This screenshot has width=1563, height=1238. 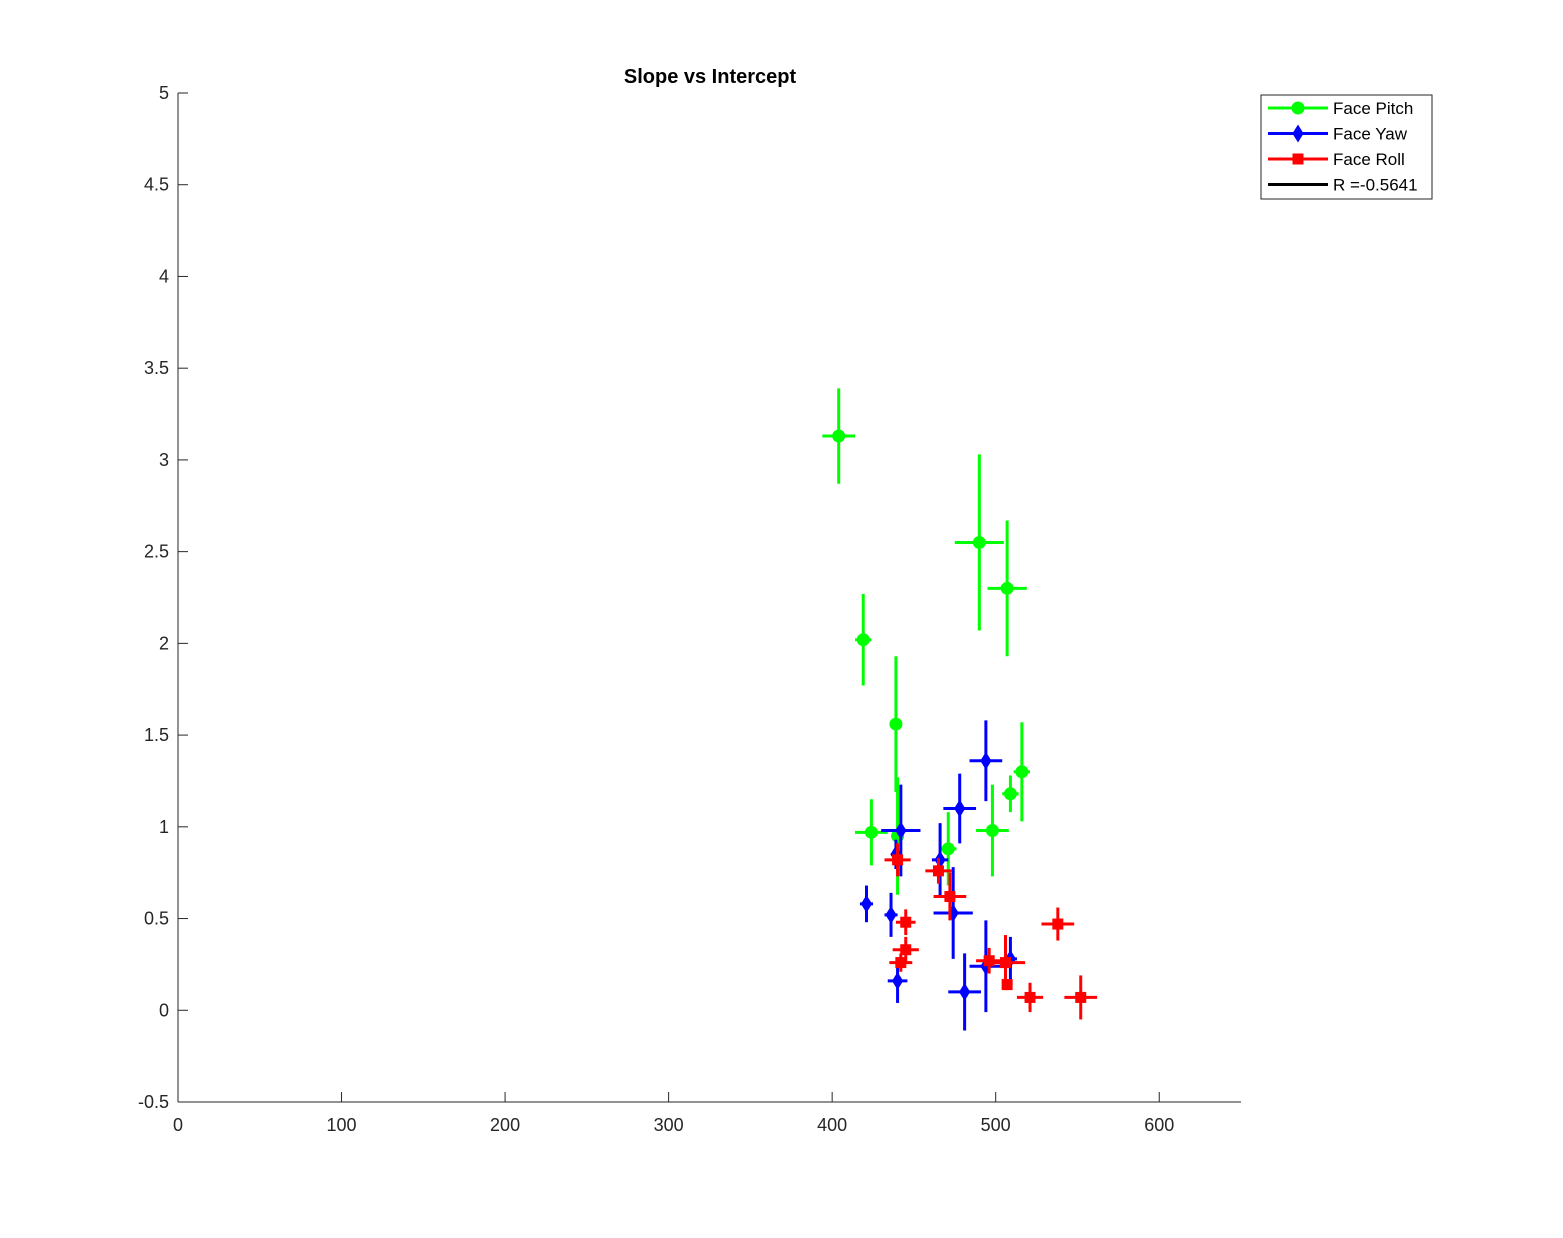 I want to click on legend-item-r-0-5641: R =-0.5641, so click(x=1343, y=185).